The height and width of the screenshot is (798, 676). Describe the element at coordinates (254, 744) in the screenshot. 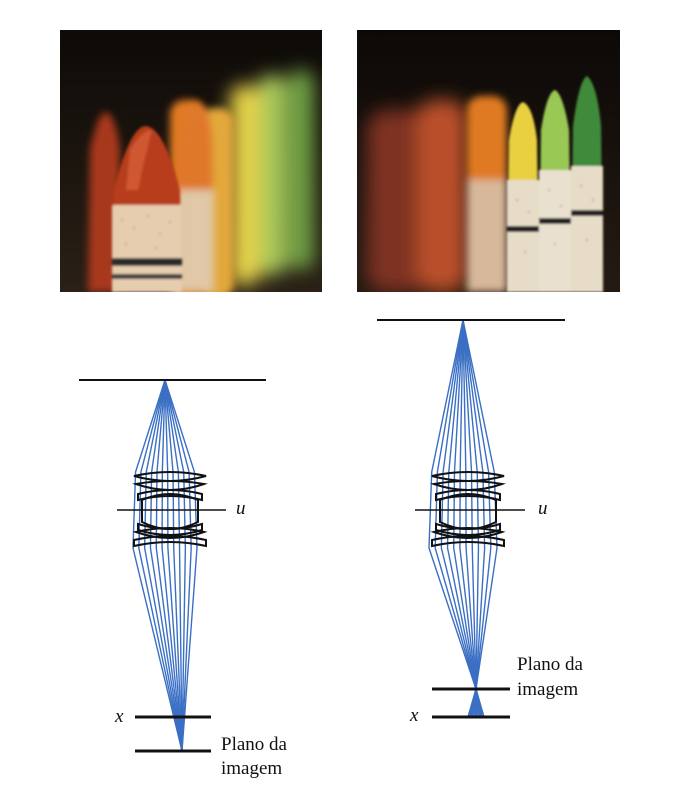

I see `image-plane-label-left-line1: Plano da` at that location.